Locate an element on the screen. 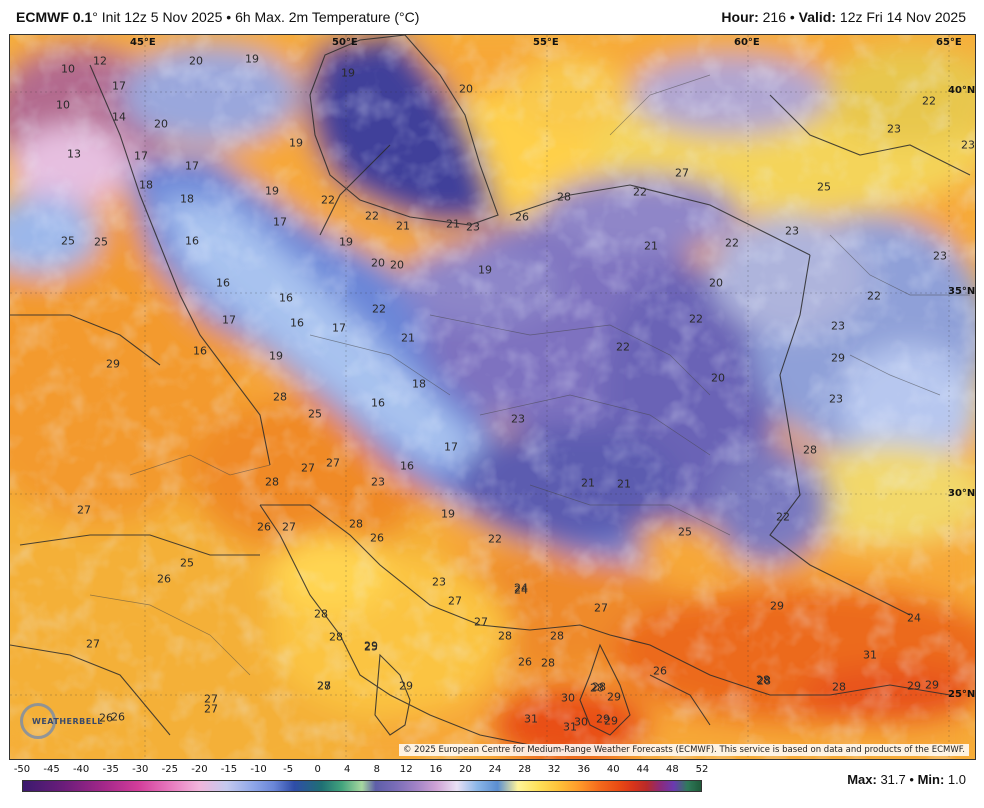 This screenshot has width=984, height=808. scale-tick-label: 4 is located at coordinates (347, 769).